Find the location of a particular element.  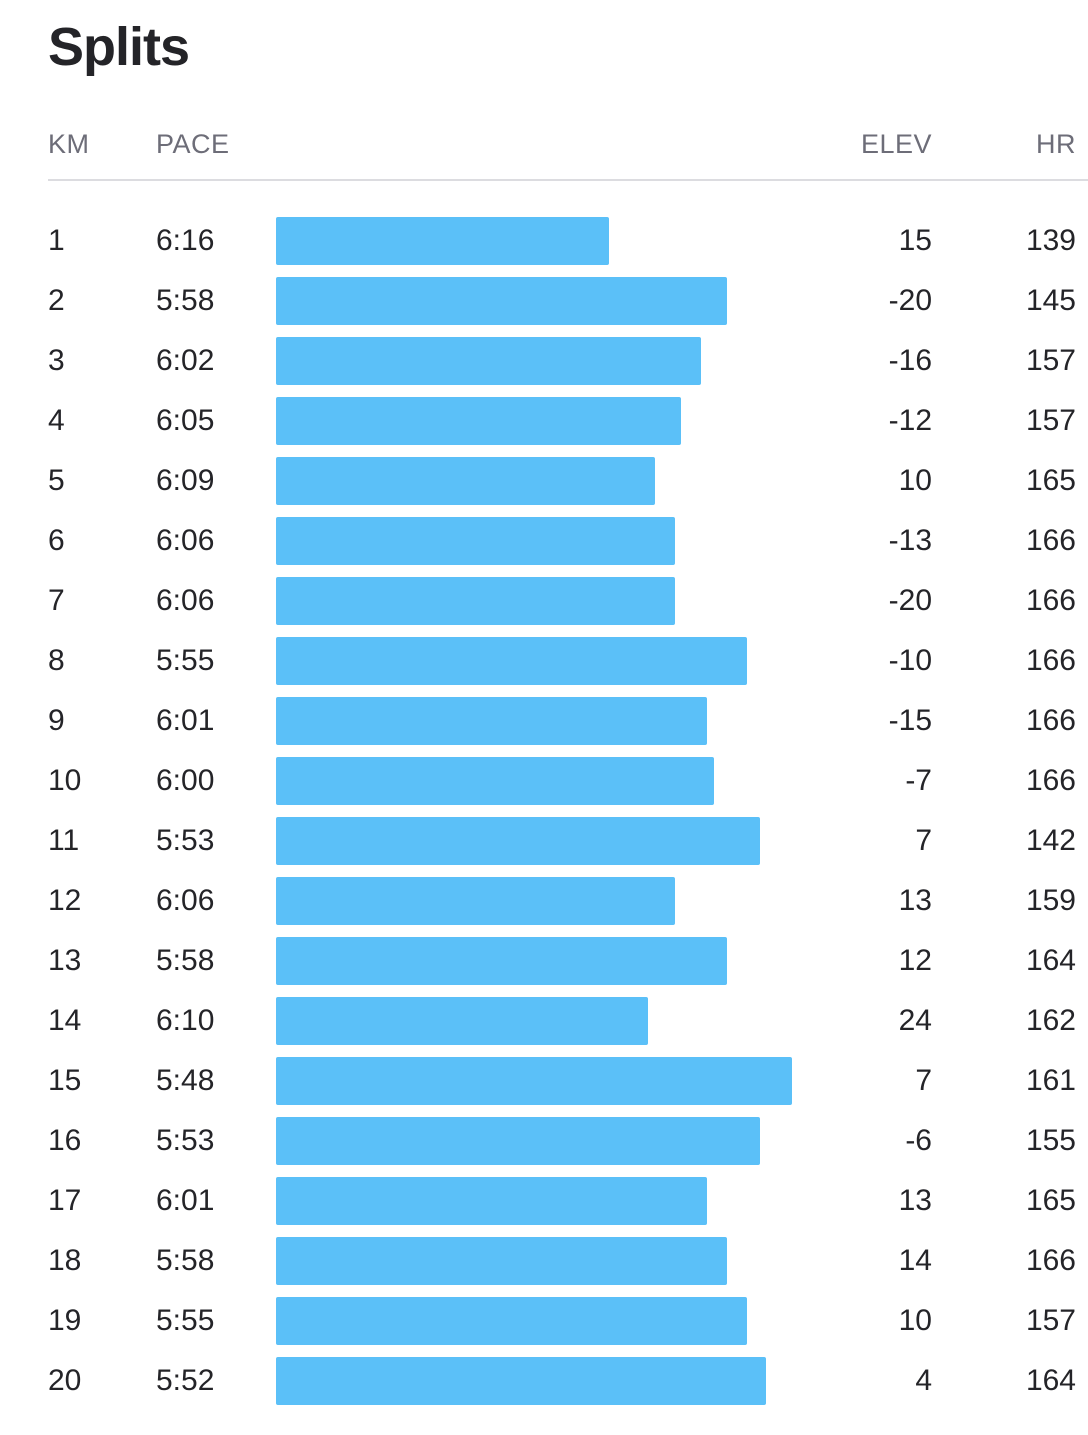

split-pace: 6:16 is located at coordinates (185, 240).